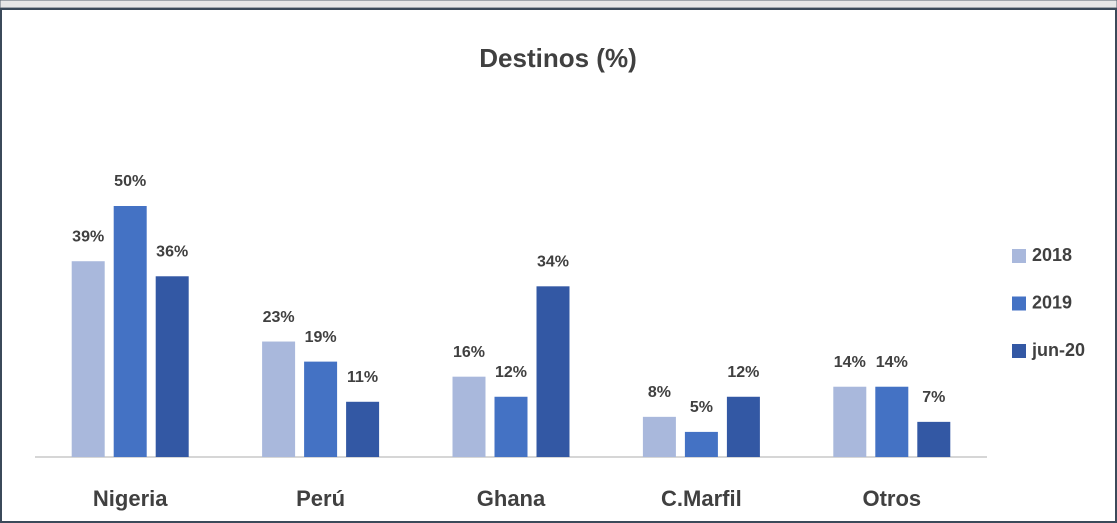 Image resolution: width=1117 pixels, height=523 pixels. What do you see at coordinates (130, 498) in the screenshot?
I see `x-tick-label: Nigeria` at bounding box center [130, 498].